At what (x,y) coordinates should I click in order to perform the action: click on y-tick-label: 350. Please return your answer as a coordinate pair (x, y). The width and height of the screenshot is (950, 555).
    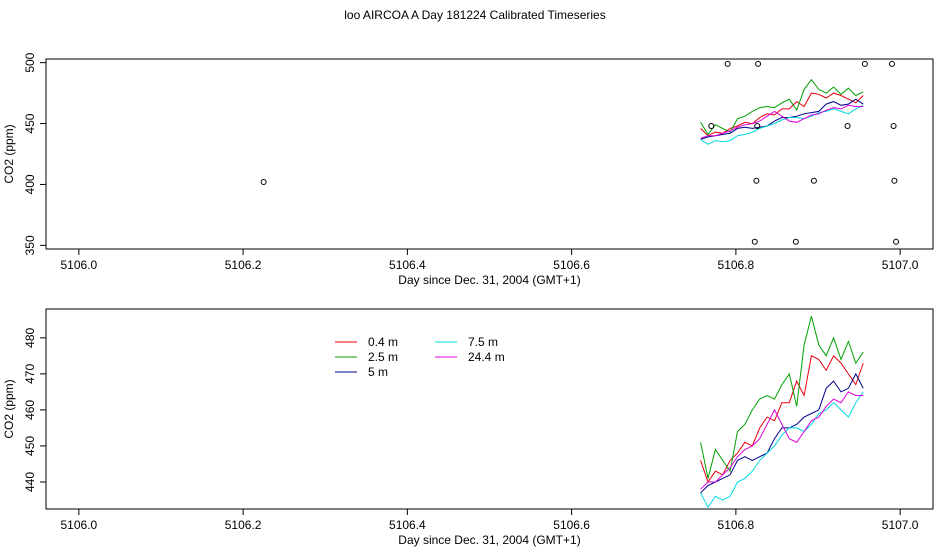
    Looking at the image, I should click on (30, 245).